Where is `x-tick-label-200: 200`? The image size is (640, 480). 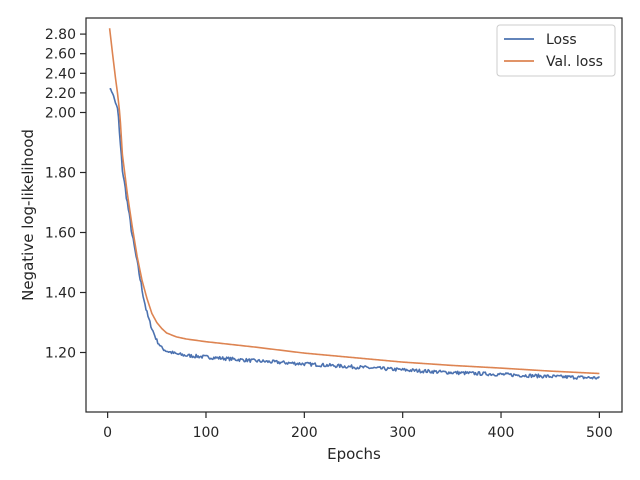
x-tick-label-200: 200 is located at coordinates (304, 433).